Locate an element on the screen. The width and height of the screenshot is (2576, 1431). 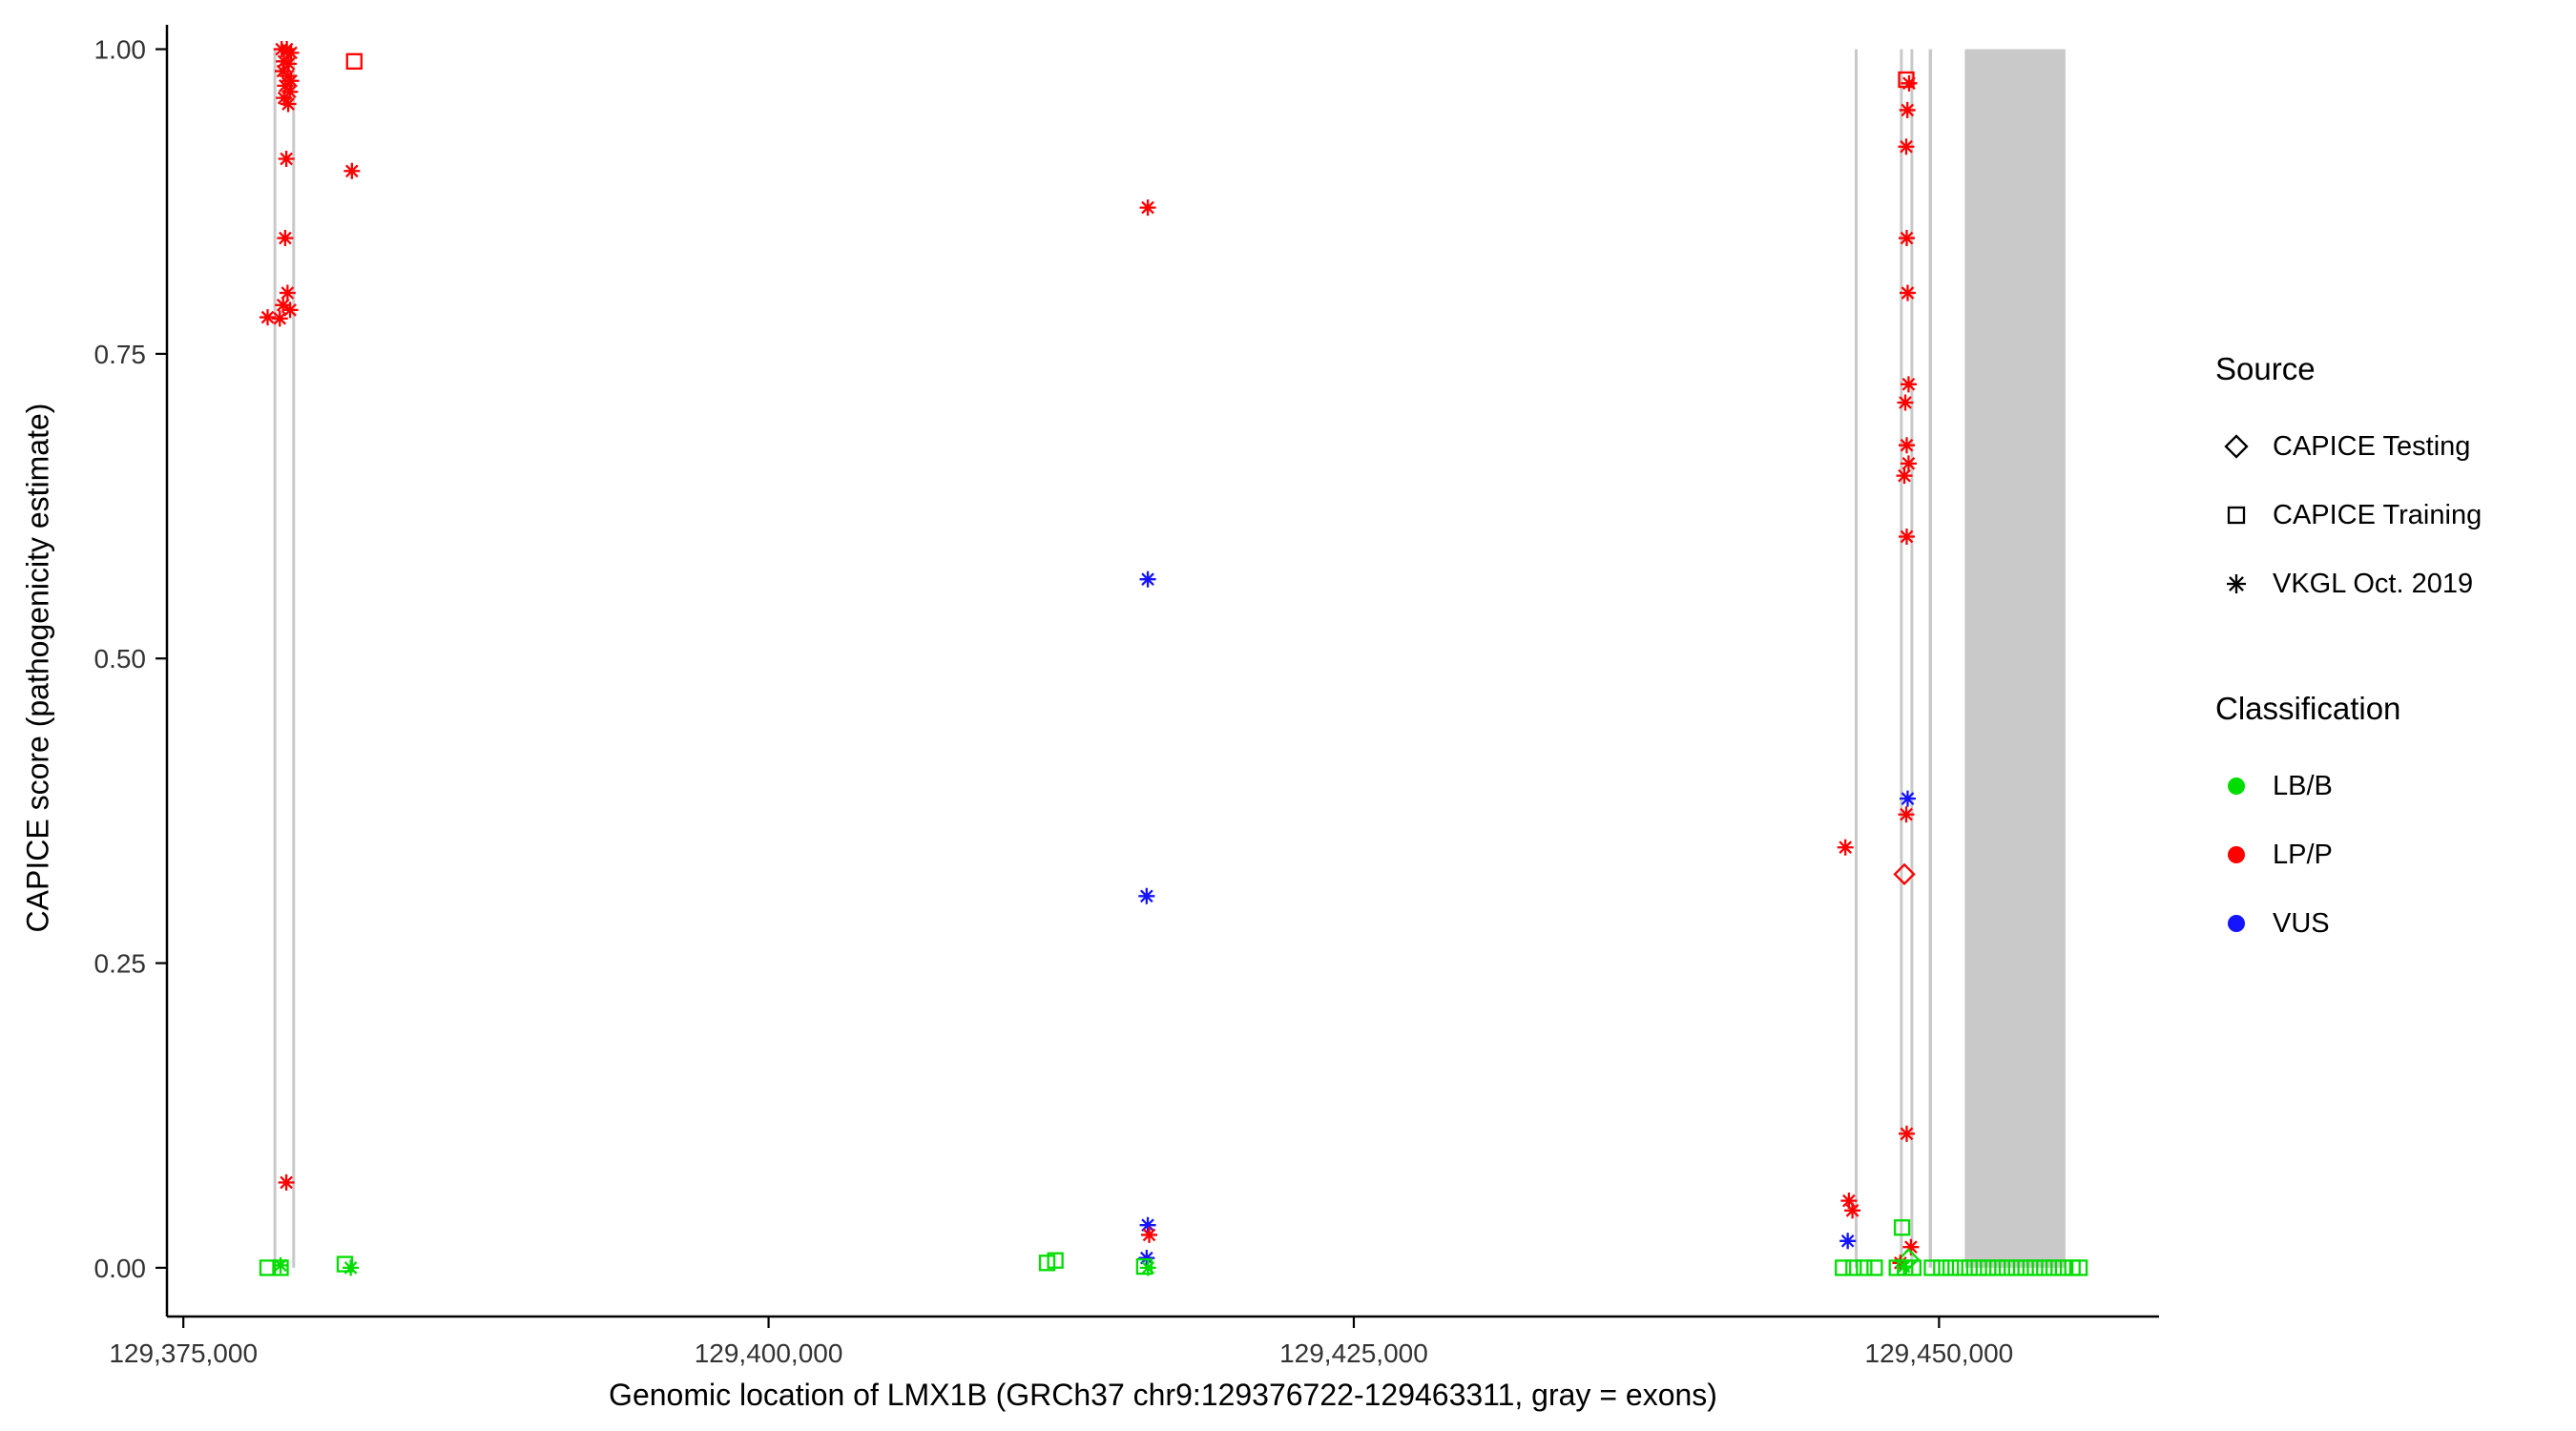
legend-class-item: LB/B is located at coordinates (2392, 786).